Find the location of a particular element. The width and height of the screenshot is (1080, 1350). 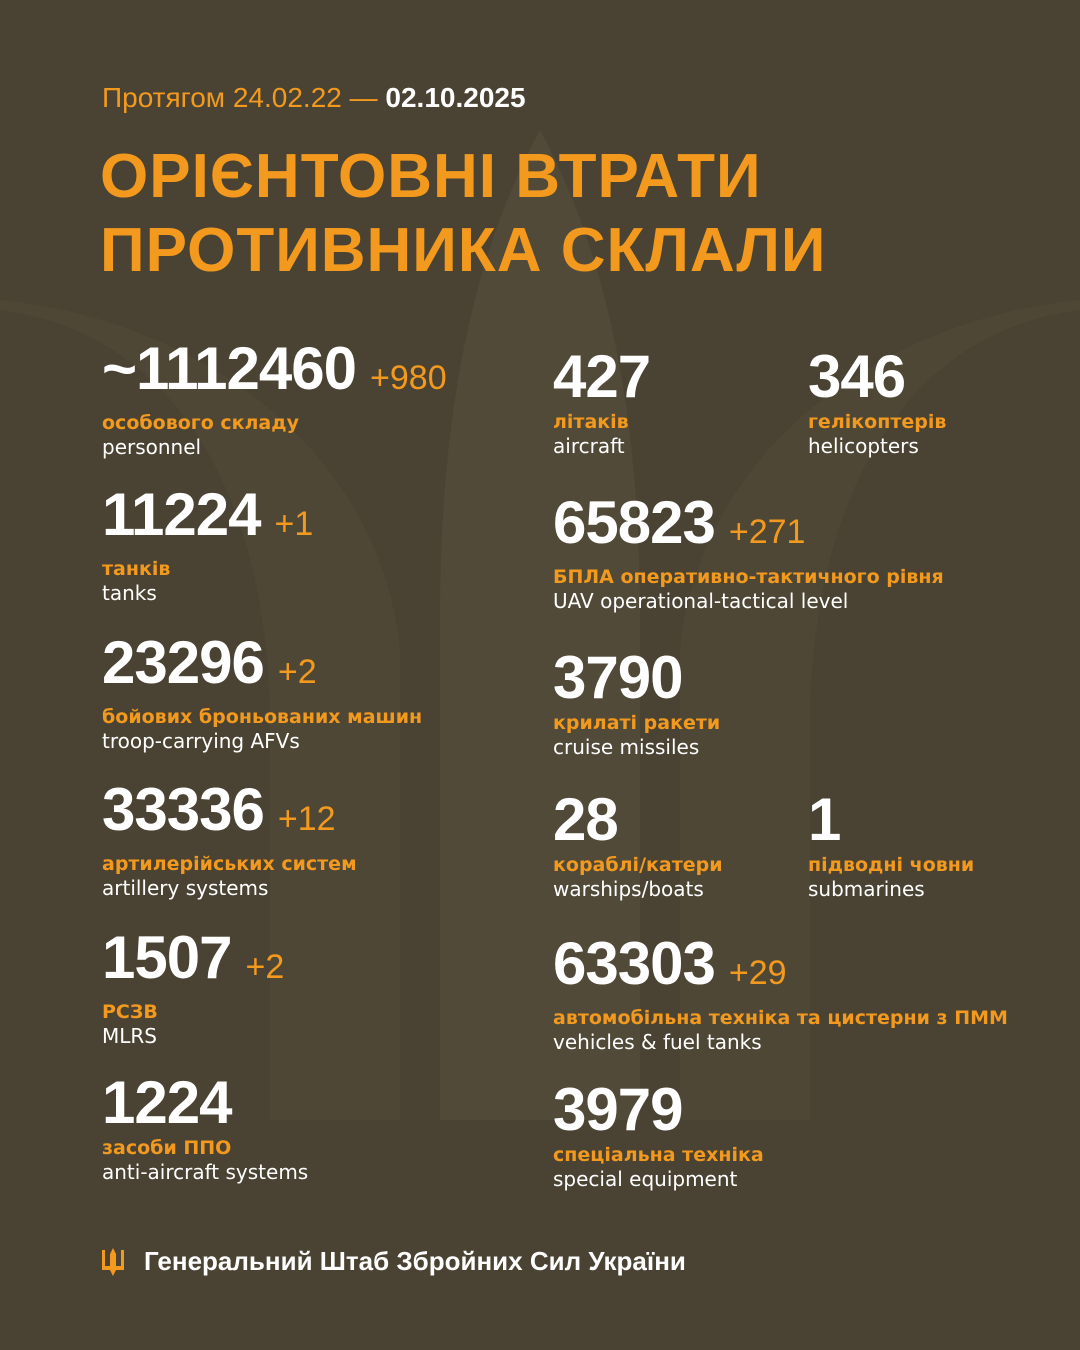

stat-label-ua: особового складу is located at coordinates (200, 423).